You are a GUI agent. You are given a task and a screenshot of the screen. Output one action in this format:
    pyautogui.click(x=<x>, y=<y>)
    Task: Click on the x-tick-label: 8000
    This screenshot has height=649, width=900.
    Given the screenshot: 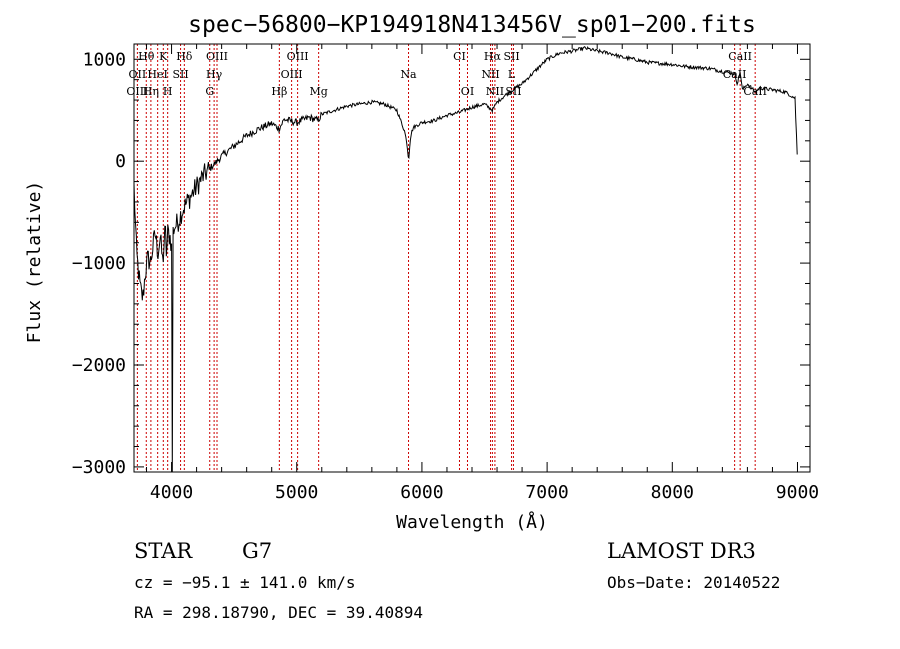 What is the action you would take?
    pyautogui.click(x=672, y=492)
    